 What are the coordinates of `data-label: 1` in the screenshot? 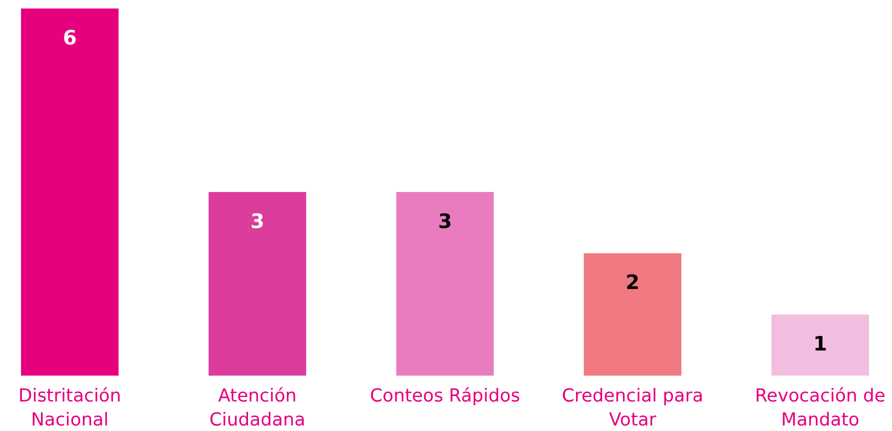 It's located at (820, 343).